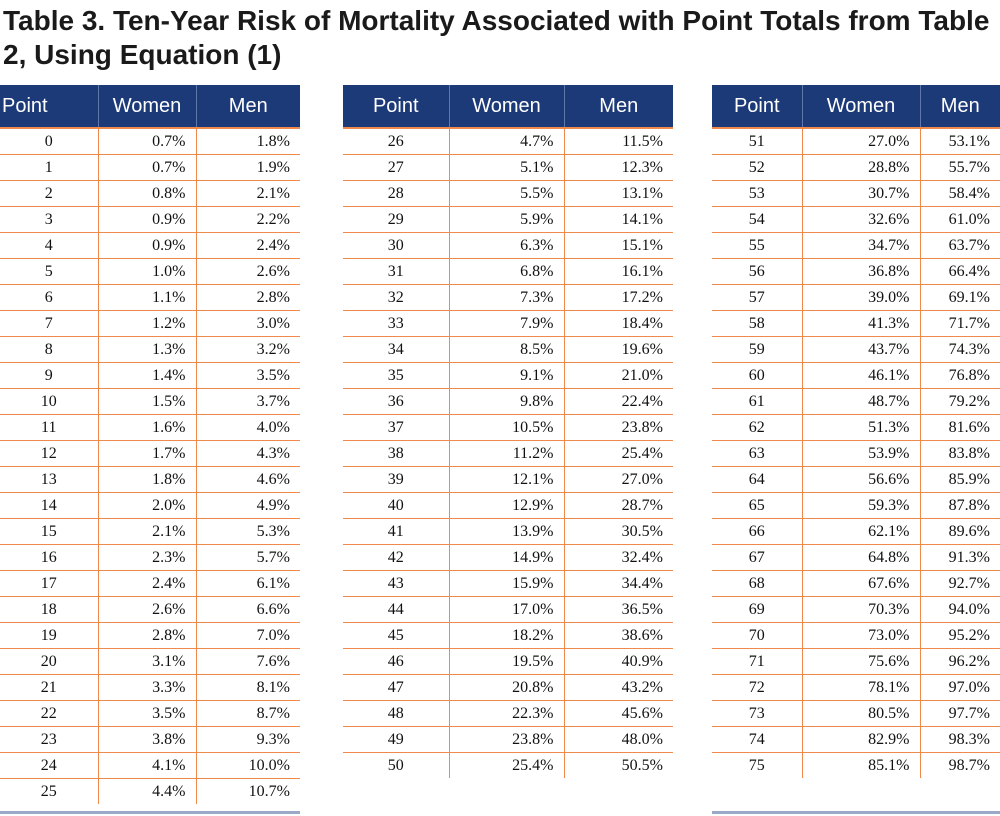  Describe the element at coordinates (856, 271) in the screenshot. I see `table-row: 56 36.8% 66.4%` at that location.